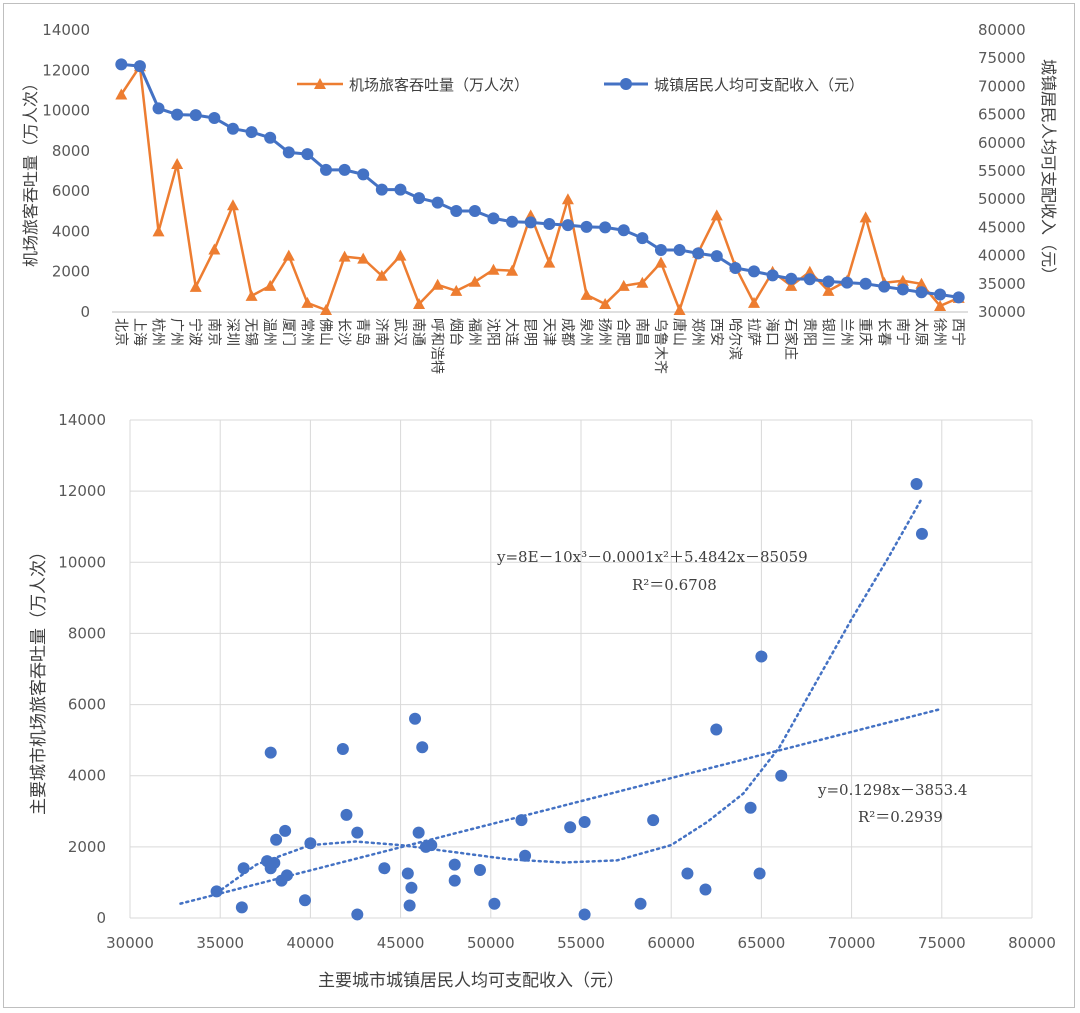 The height and width of the screenshot is (1013, 1080). What do you see at coordinates (883, 332) in the screenshot?
I see `category-label: 长春` at bounding box center [883, 332].